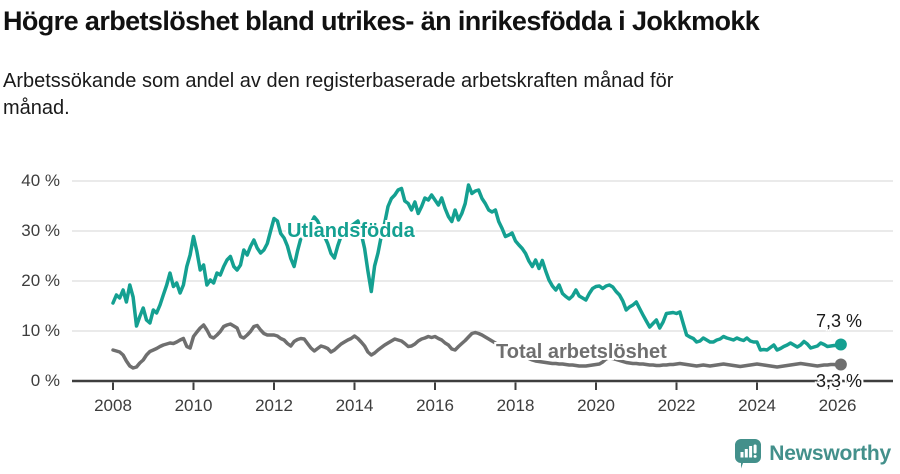 The height and width of the screenshot is (474, 900). I want to click on end-value-label-total: 3,3 %, so click(838, 381).